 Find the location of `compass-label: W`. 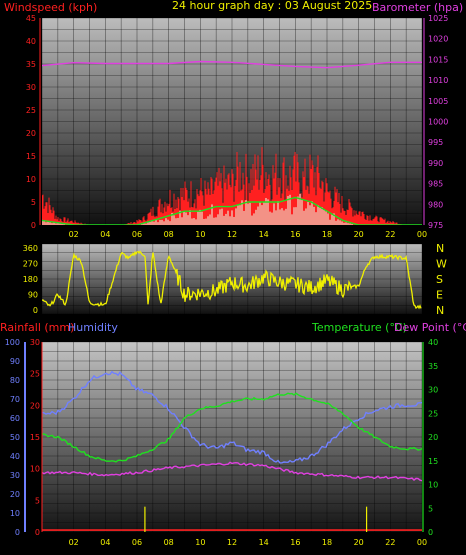

compass-label: W is located at coordinates (441, 264).